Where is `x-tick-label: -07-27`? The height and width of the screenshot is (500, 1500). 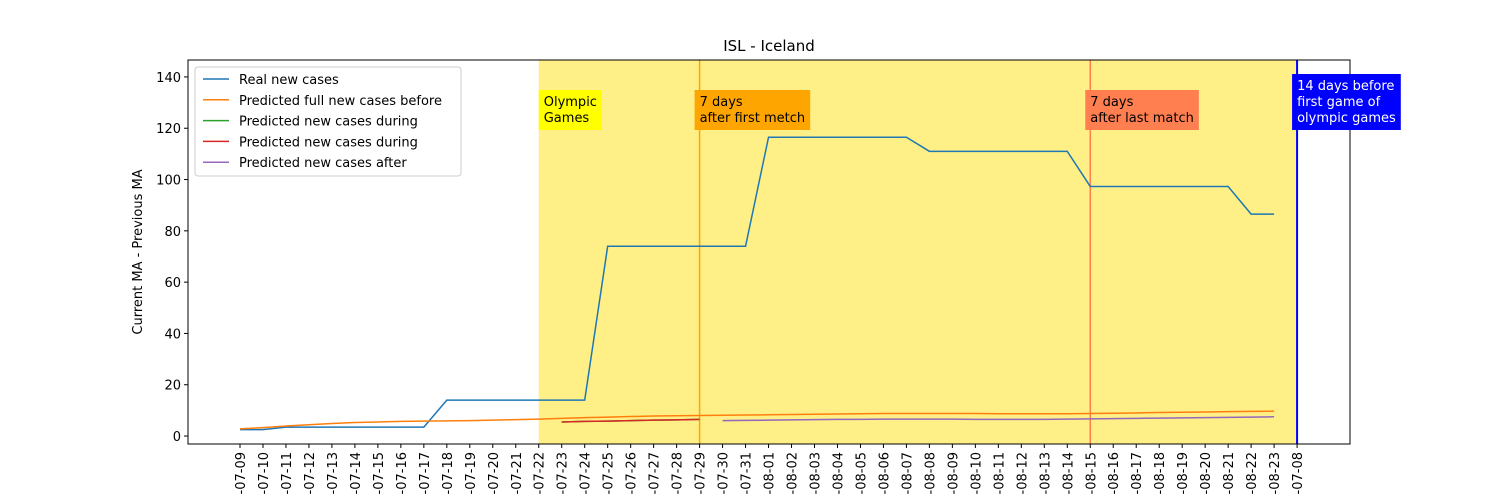 x-tick-label: -07-27 is located at coordinates (655, 473).